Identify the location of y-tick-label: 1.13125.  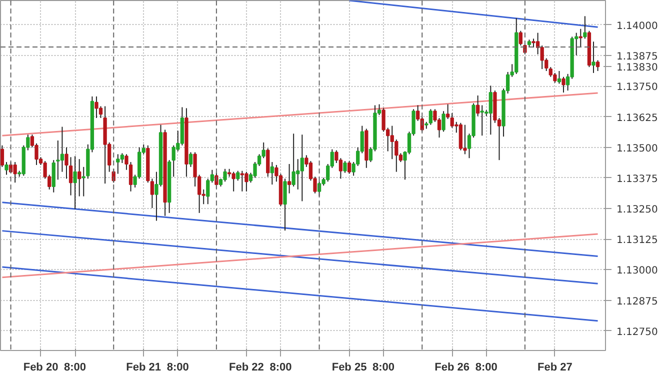
(637, 240).